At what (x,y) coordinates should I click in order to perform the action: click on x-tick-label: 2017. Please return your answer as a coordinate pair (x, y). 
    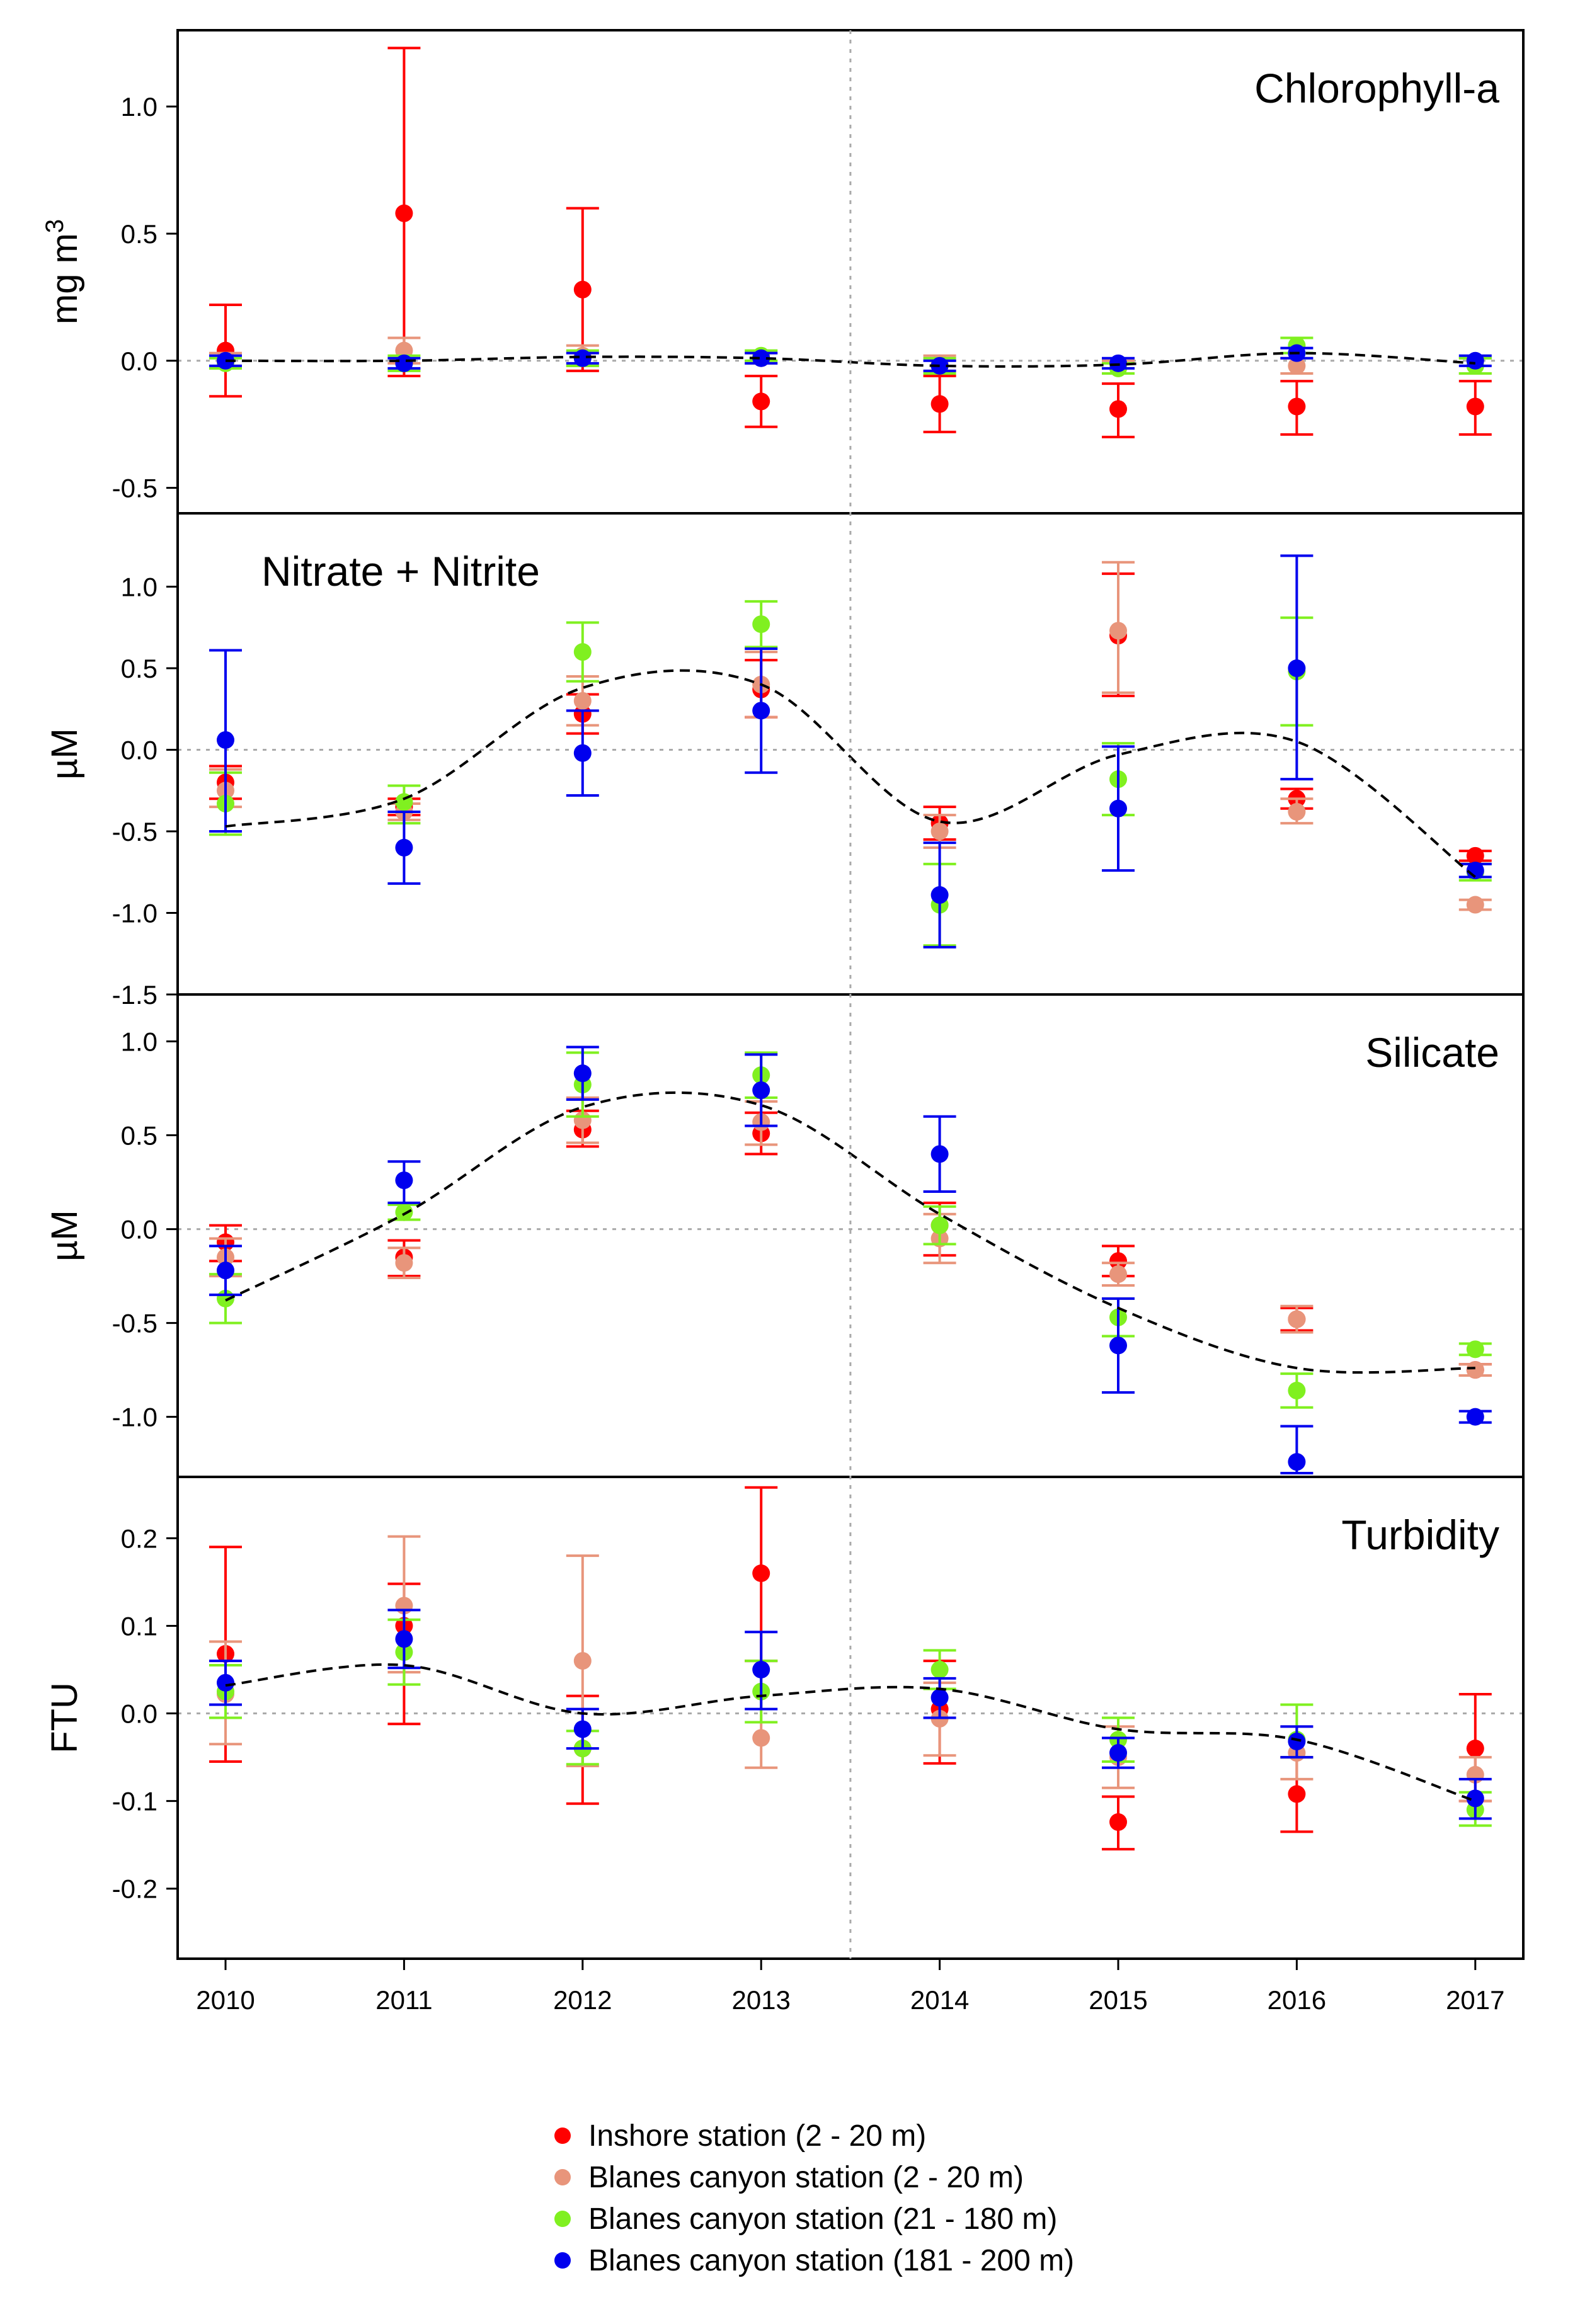
    Looking at the image, I should click on (1475, 2000).